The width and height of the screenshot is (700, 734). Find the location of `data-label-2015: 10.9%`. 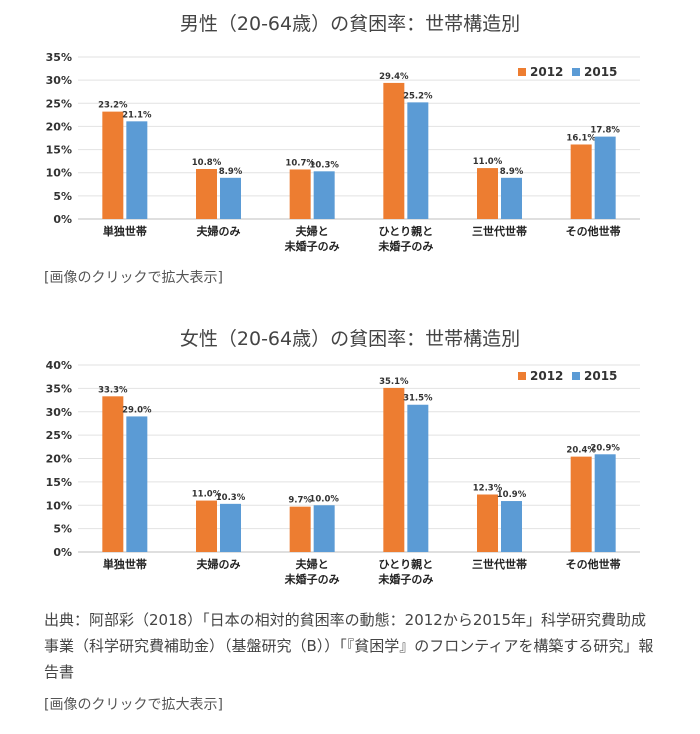

data-label-2015: 10.9% is located at coordinates (512, 495).